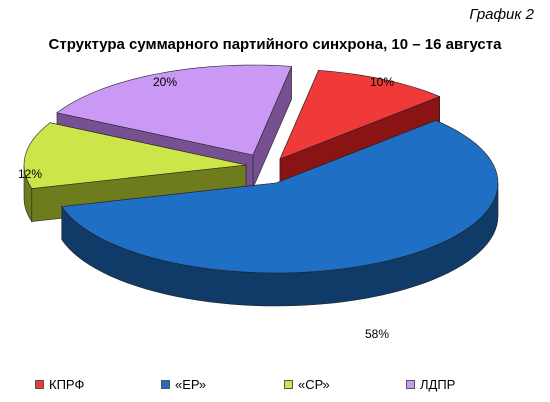 This screenshot has width=550, height=402. What do you see at coordinates (501, 14) in the screenshot?
I see `chart-number: График 2` at bounding box center [501, 14].